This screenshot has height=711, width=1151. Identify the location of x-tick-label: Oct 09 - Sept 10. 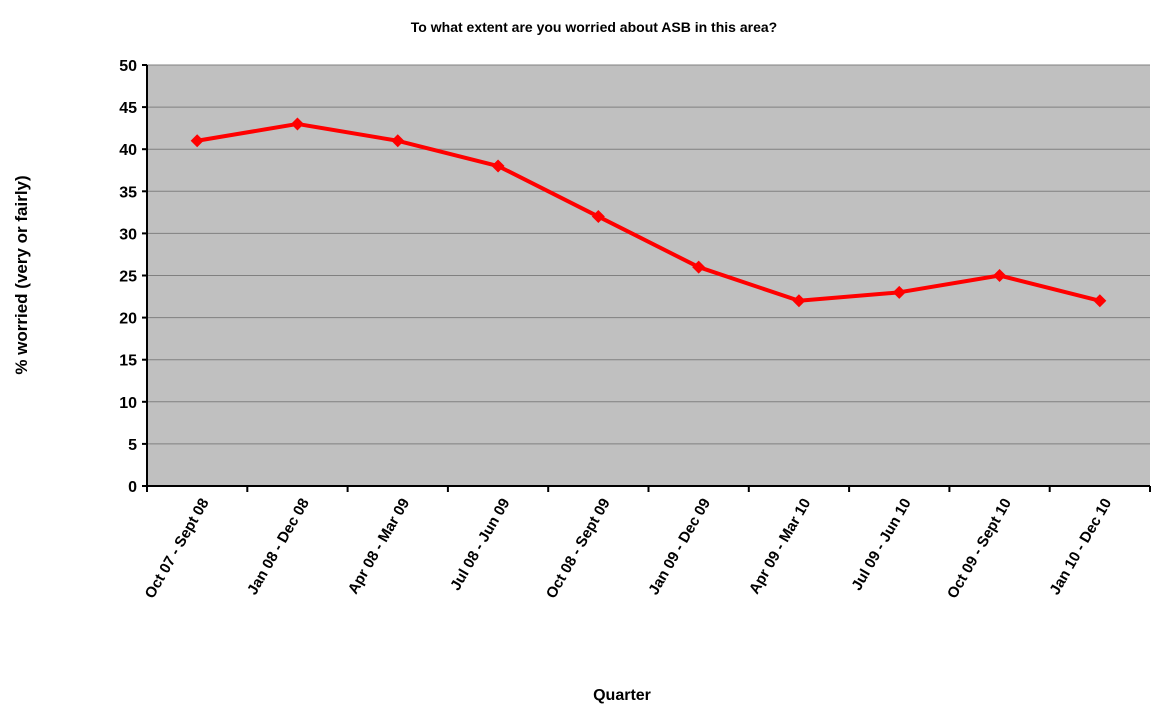
(979, 549).